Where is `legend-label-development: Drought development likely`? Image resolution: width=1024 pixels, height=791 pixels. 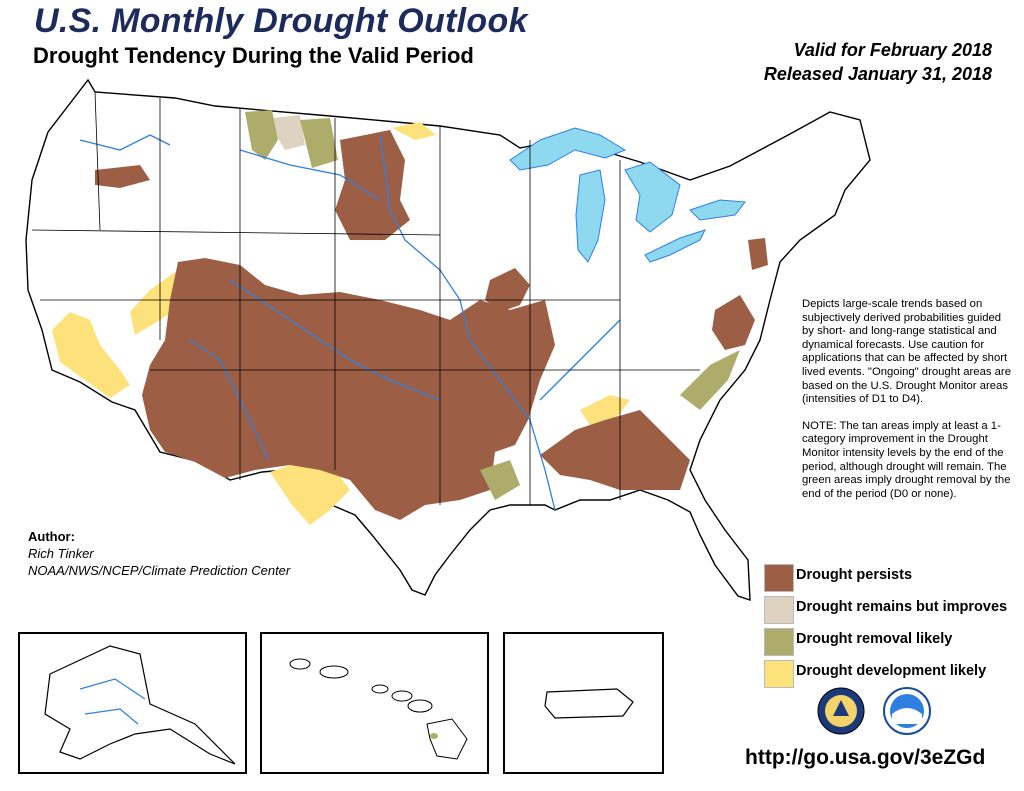
legend-label-development: Drought development likely is located at coordinates (891, 671).